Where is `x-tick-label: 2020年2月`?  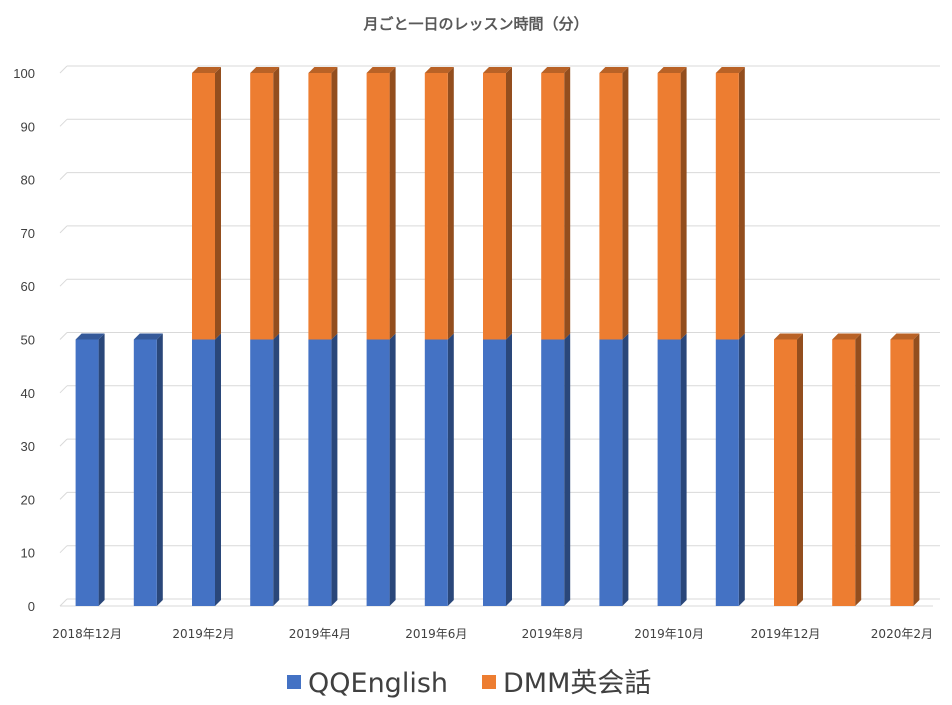
x-tick-label: 2020年2月 is located at coordinates (902, 634).